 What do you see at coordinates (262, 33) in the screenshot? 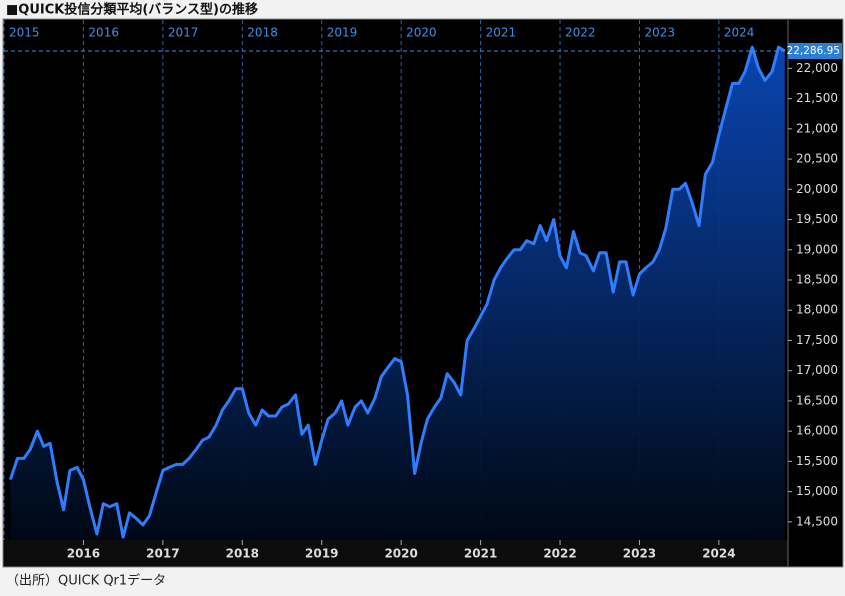
I see `top-year-label: 2018` at bounding box center [262, 33].